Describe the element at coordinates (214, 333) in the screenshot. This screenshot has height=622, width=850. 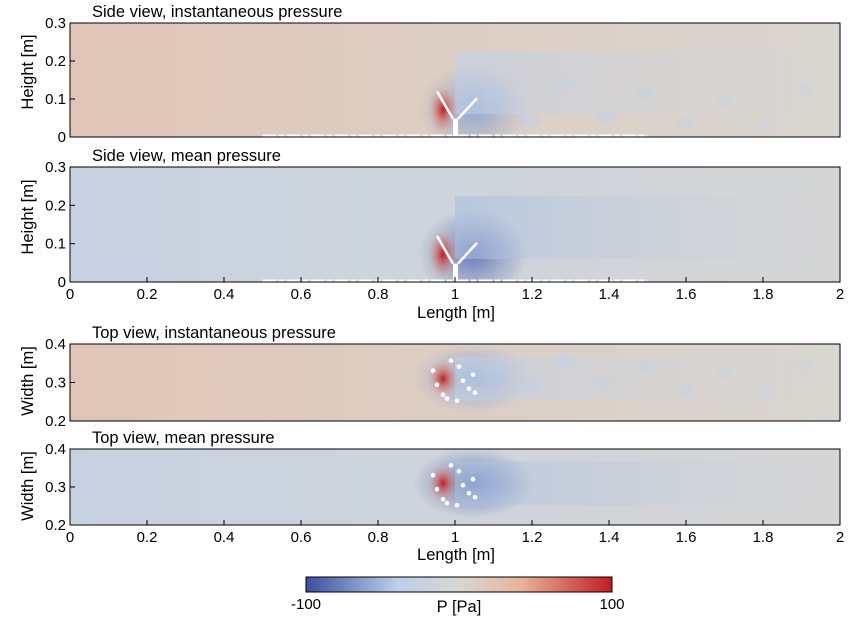
I see `panel-title-2: Top view, instantaneous pressure` at that location.